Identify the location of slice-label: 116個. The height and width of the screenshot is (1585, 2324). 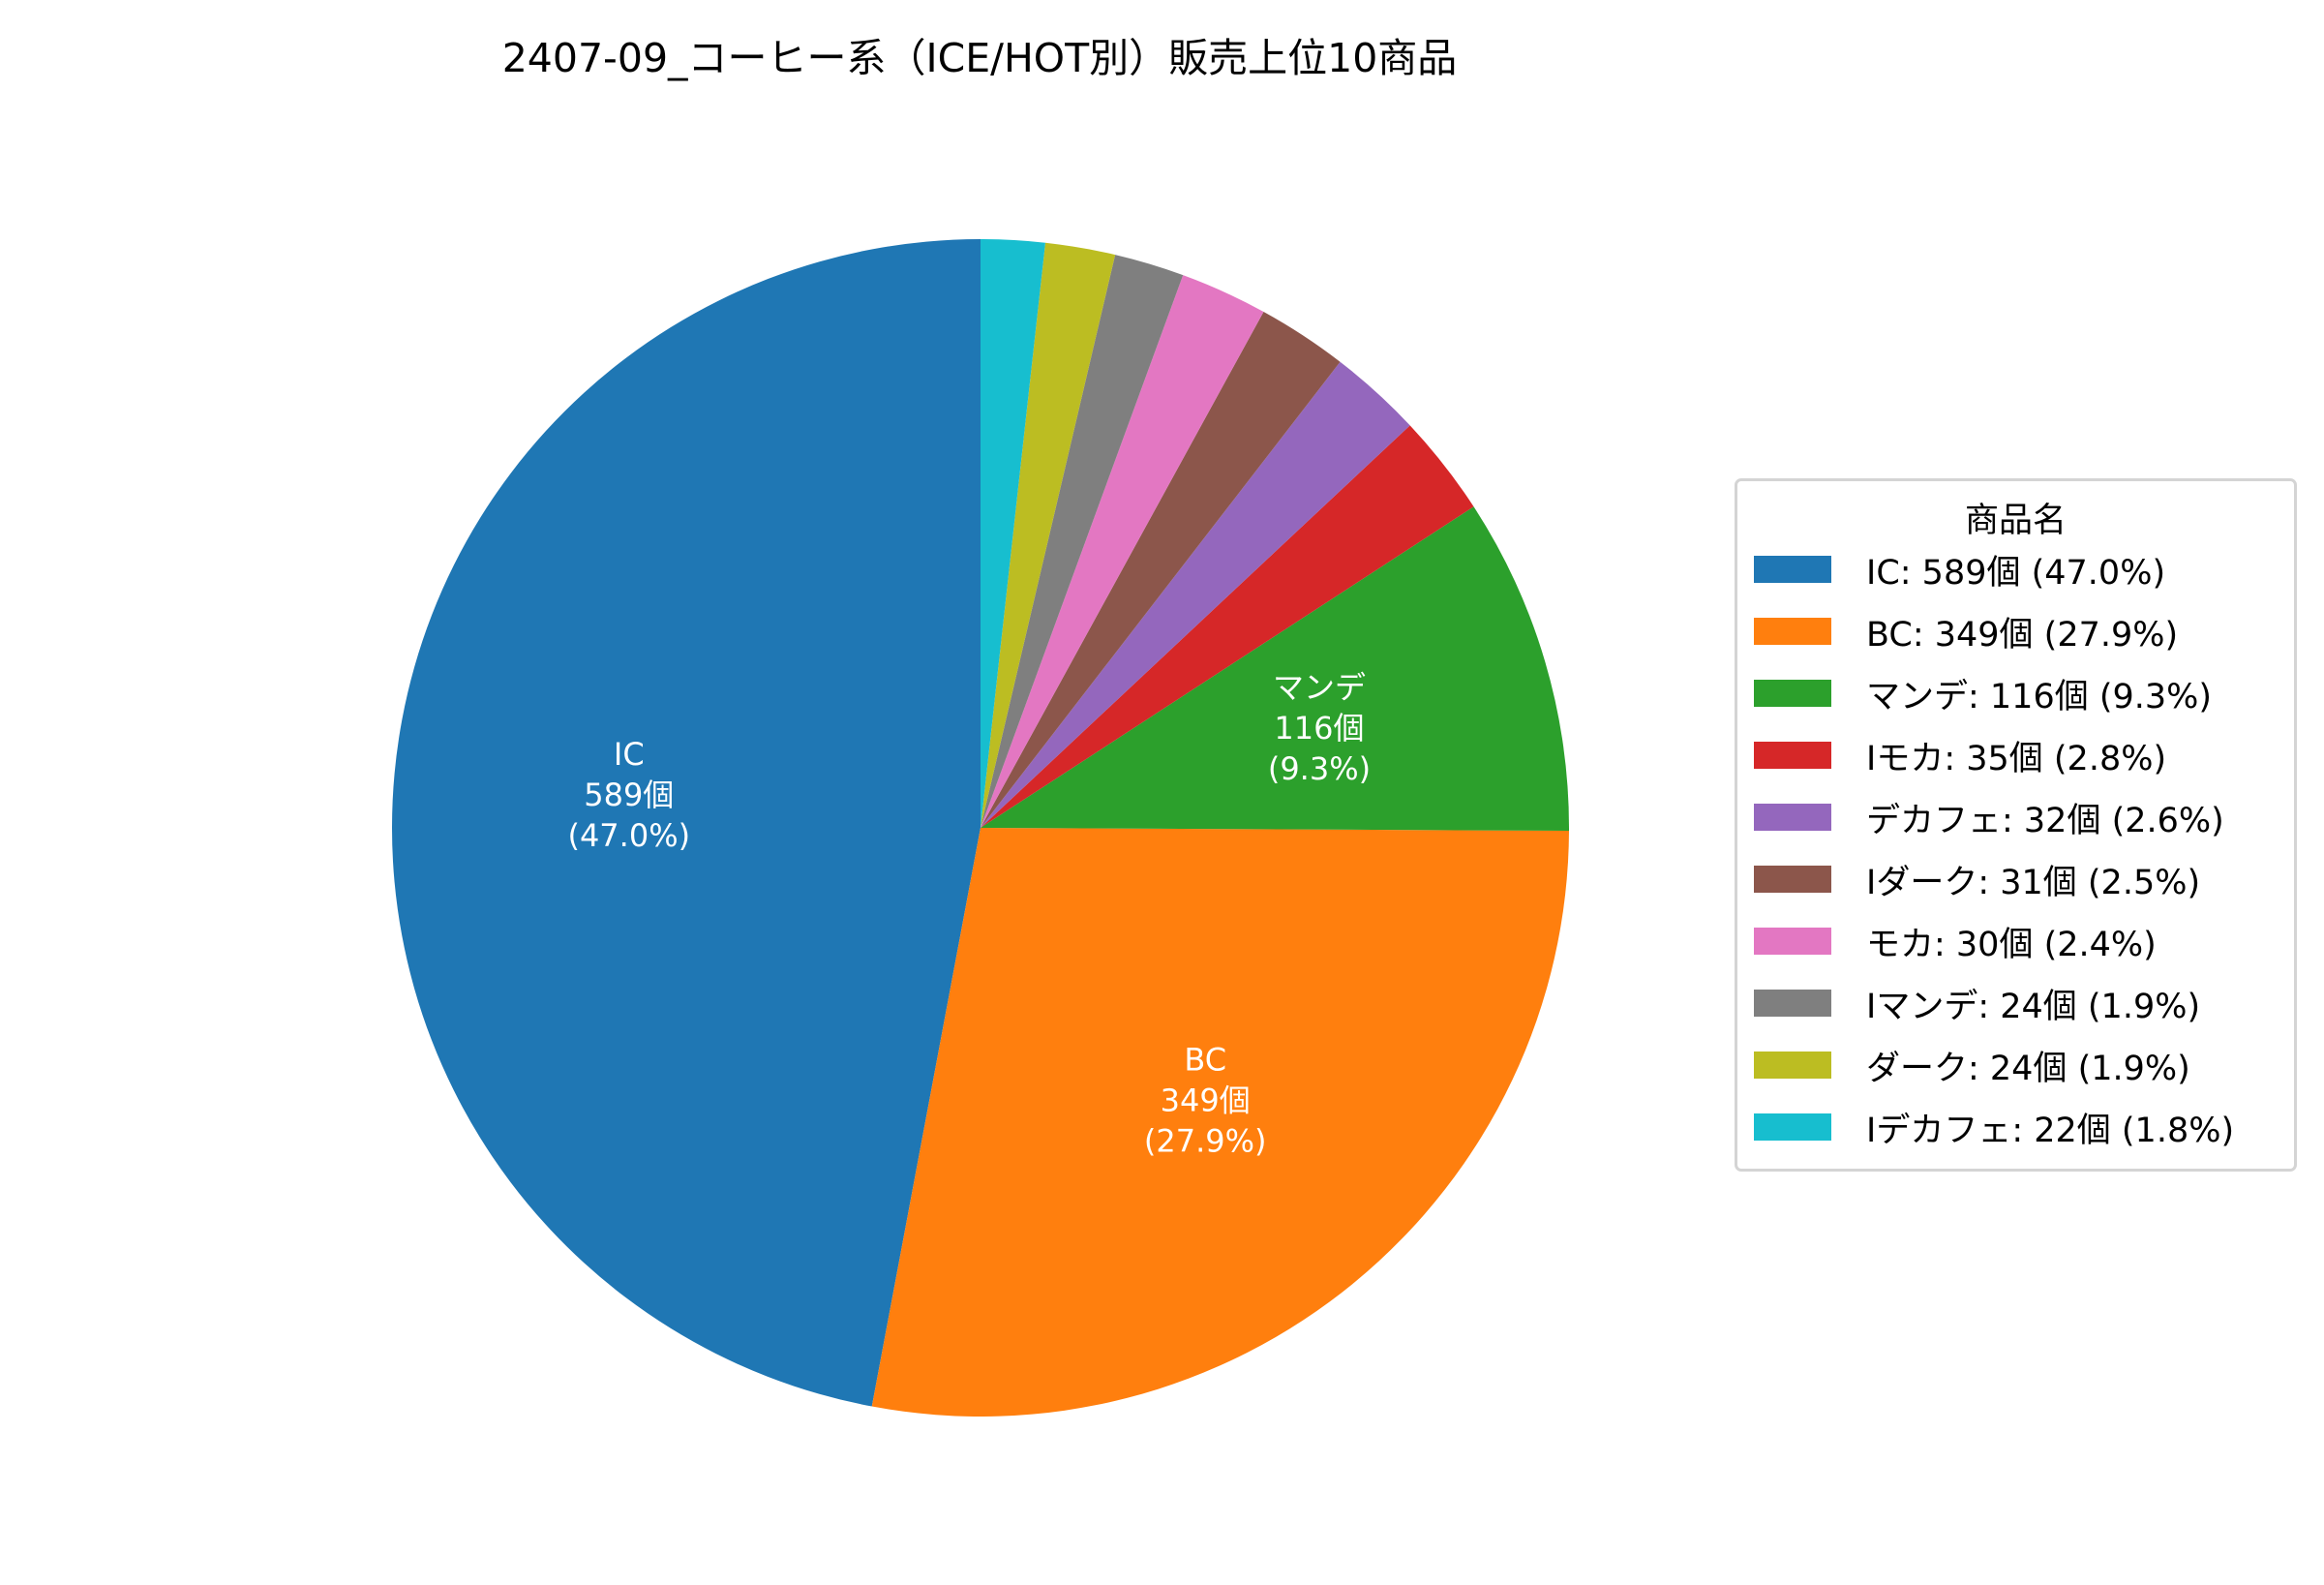
(1319, 728).